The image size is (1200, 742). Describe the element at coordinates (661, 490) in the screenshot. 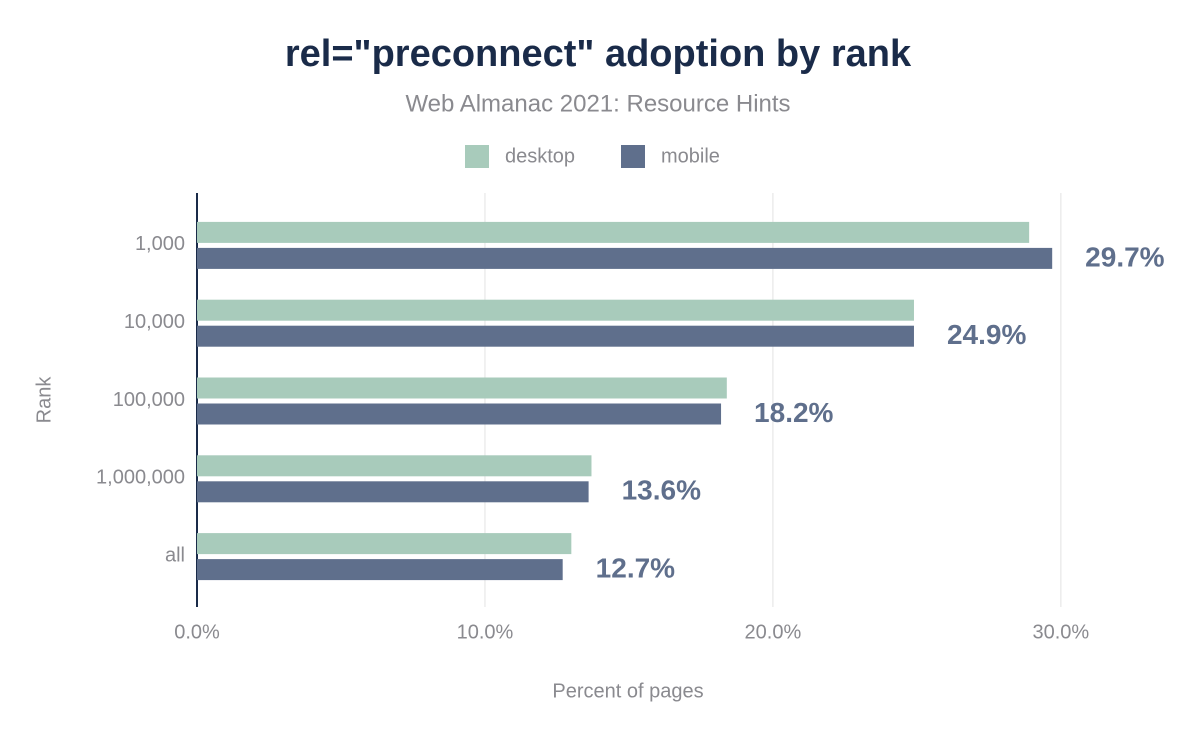

I see `data-label: 13.6%` at that location.